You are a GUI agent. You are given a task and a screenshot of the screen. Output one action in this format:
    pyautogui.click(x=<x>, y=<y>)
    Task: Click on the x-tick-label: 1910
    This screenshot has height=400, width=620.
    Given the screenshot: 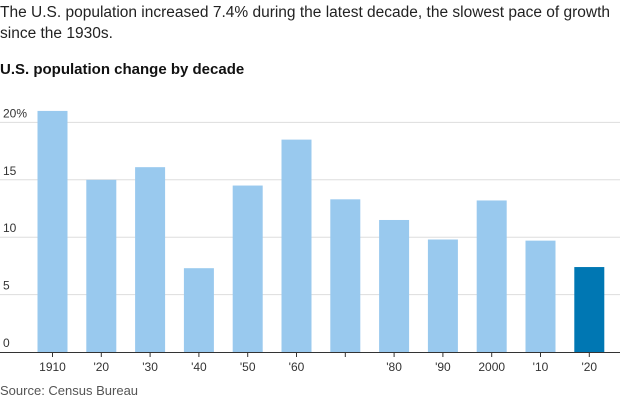 What is the action you would take?
    pyautogui.click(x=52, y=367)
    